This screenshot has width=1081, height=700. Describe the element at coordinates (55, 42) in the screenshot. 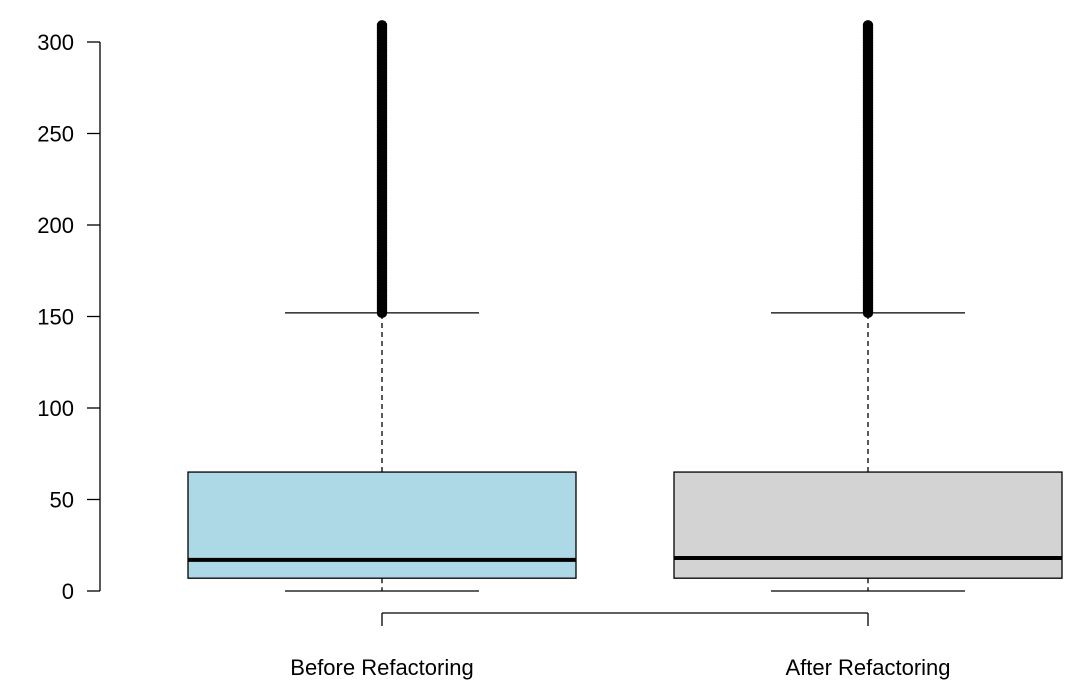

I see `y-tick-label: 300` at that location.